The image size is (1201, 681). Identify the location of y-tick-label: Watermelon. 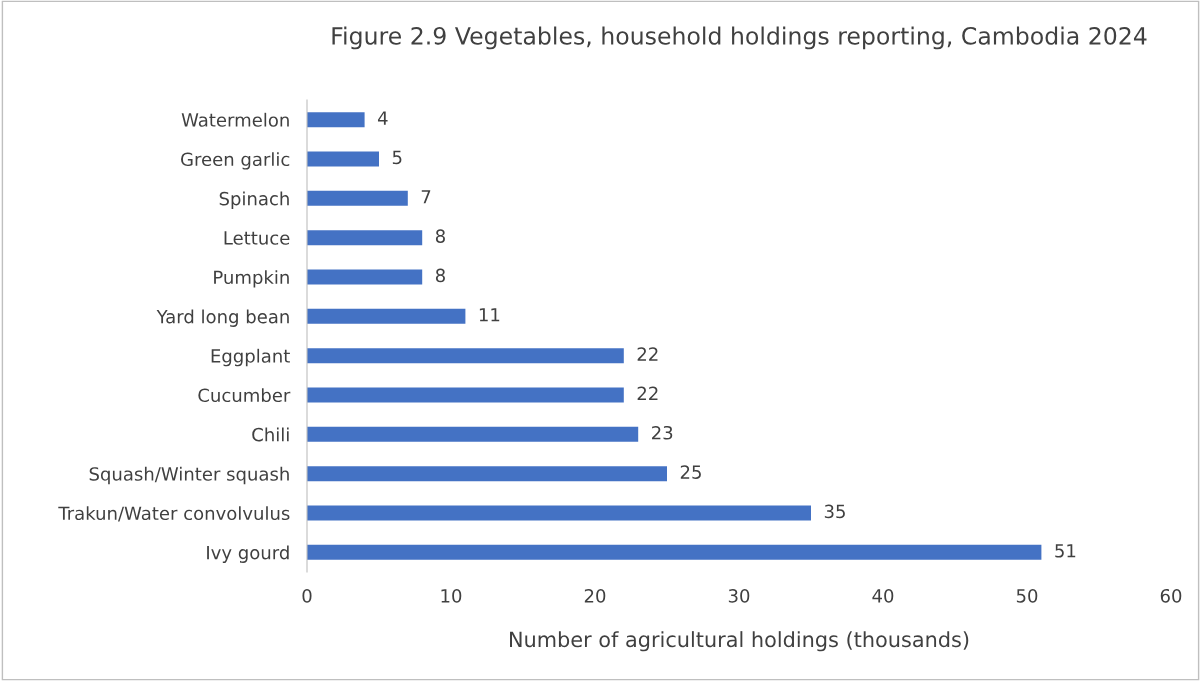
(235, 119).